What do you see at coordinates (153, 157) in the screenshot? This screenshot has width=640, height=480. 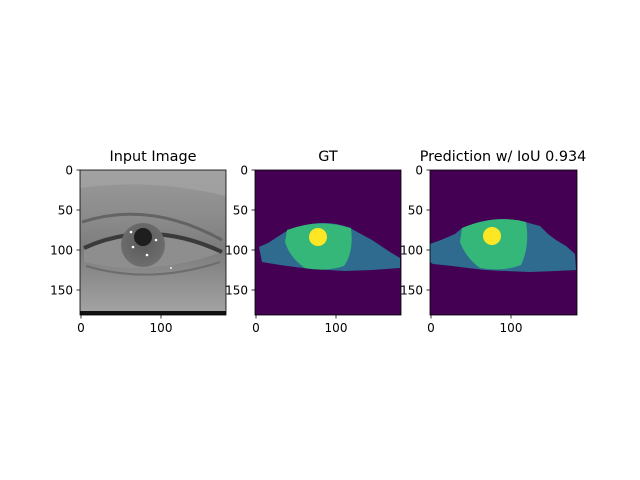 I see `panel-title: Input Image` at bounding box center [153, 157].